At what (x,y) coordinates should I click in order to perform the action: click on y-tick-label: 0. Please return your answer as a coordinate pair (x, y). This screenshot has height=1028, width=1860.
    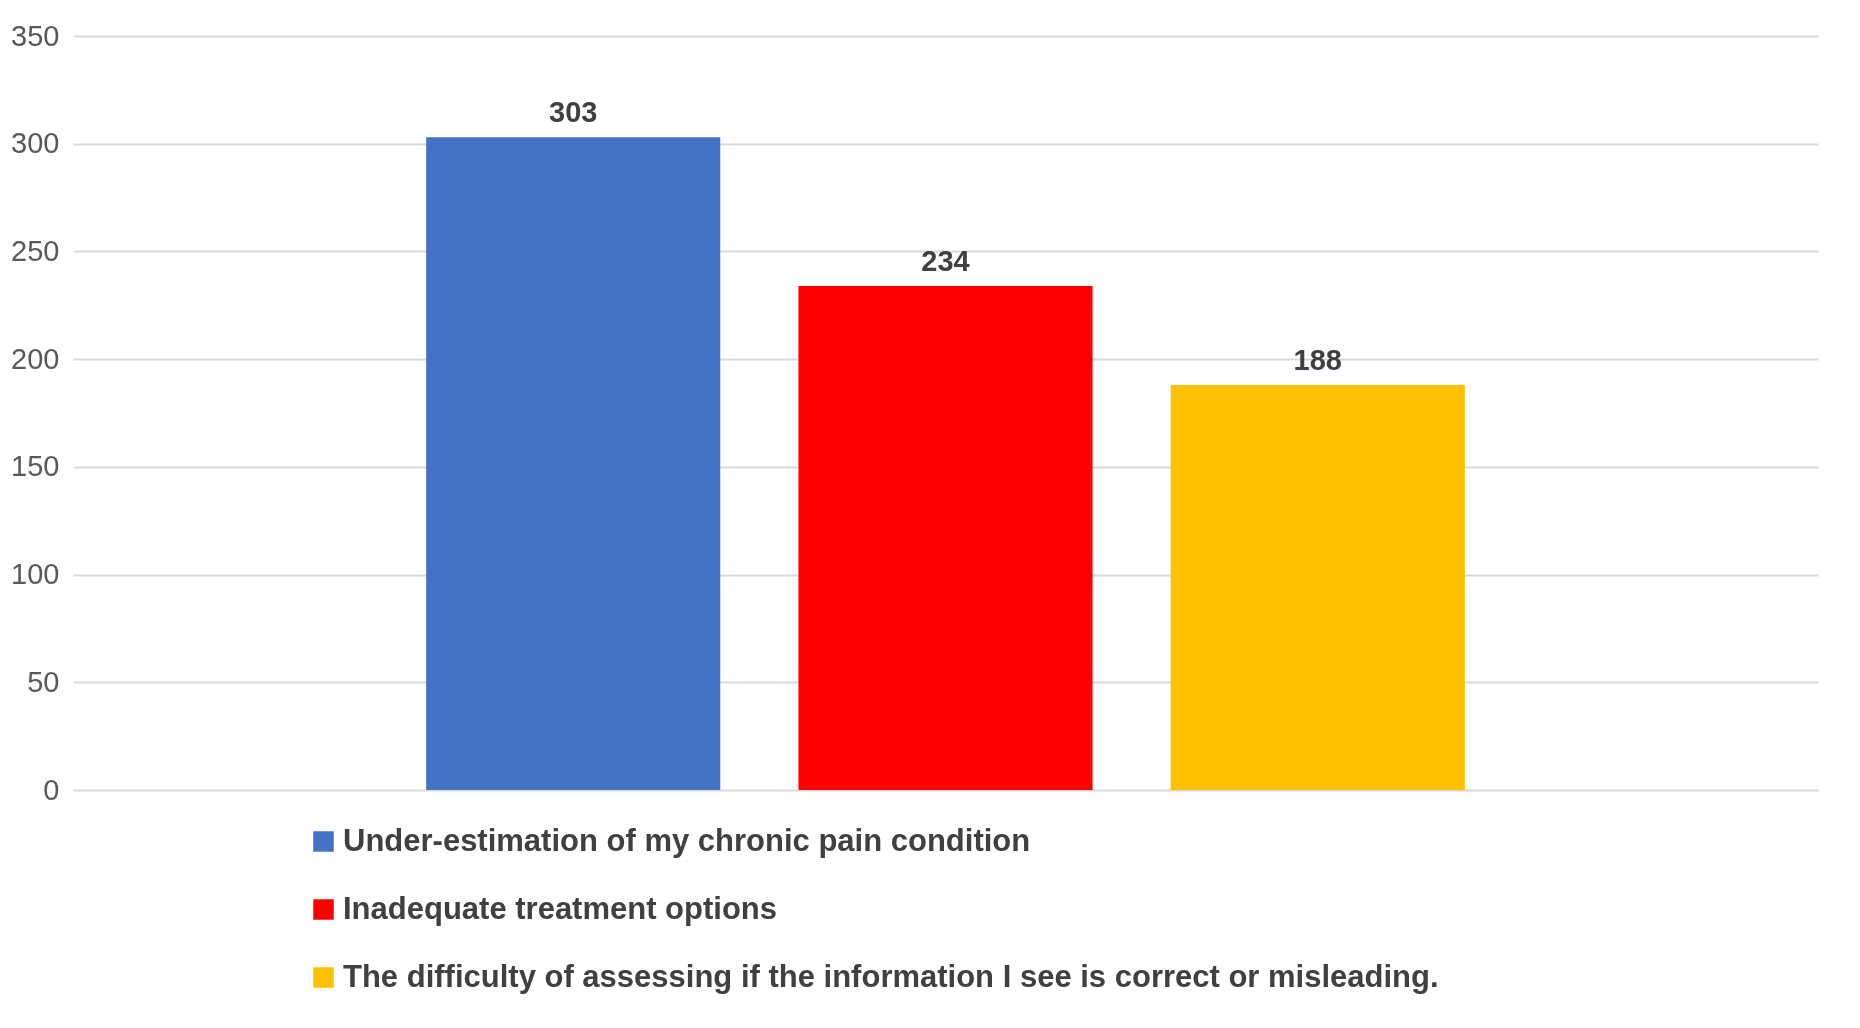
    Looking at the image, I should click on (51, 789).